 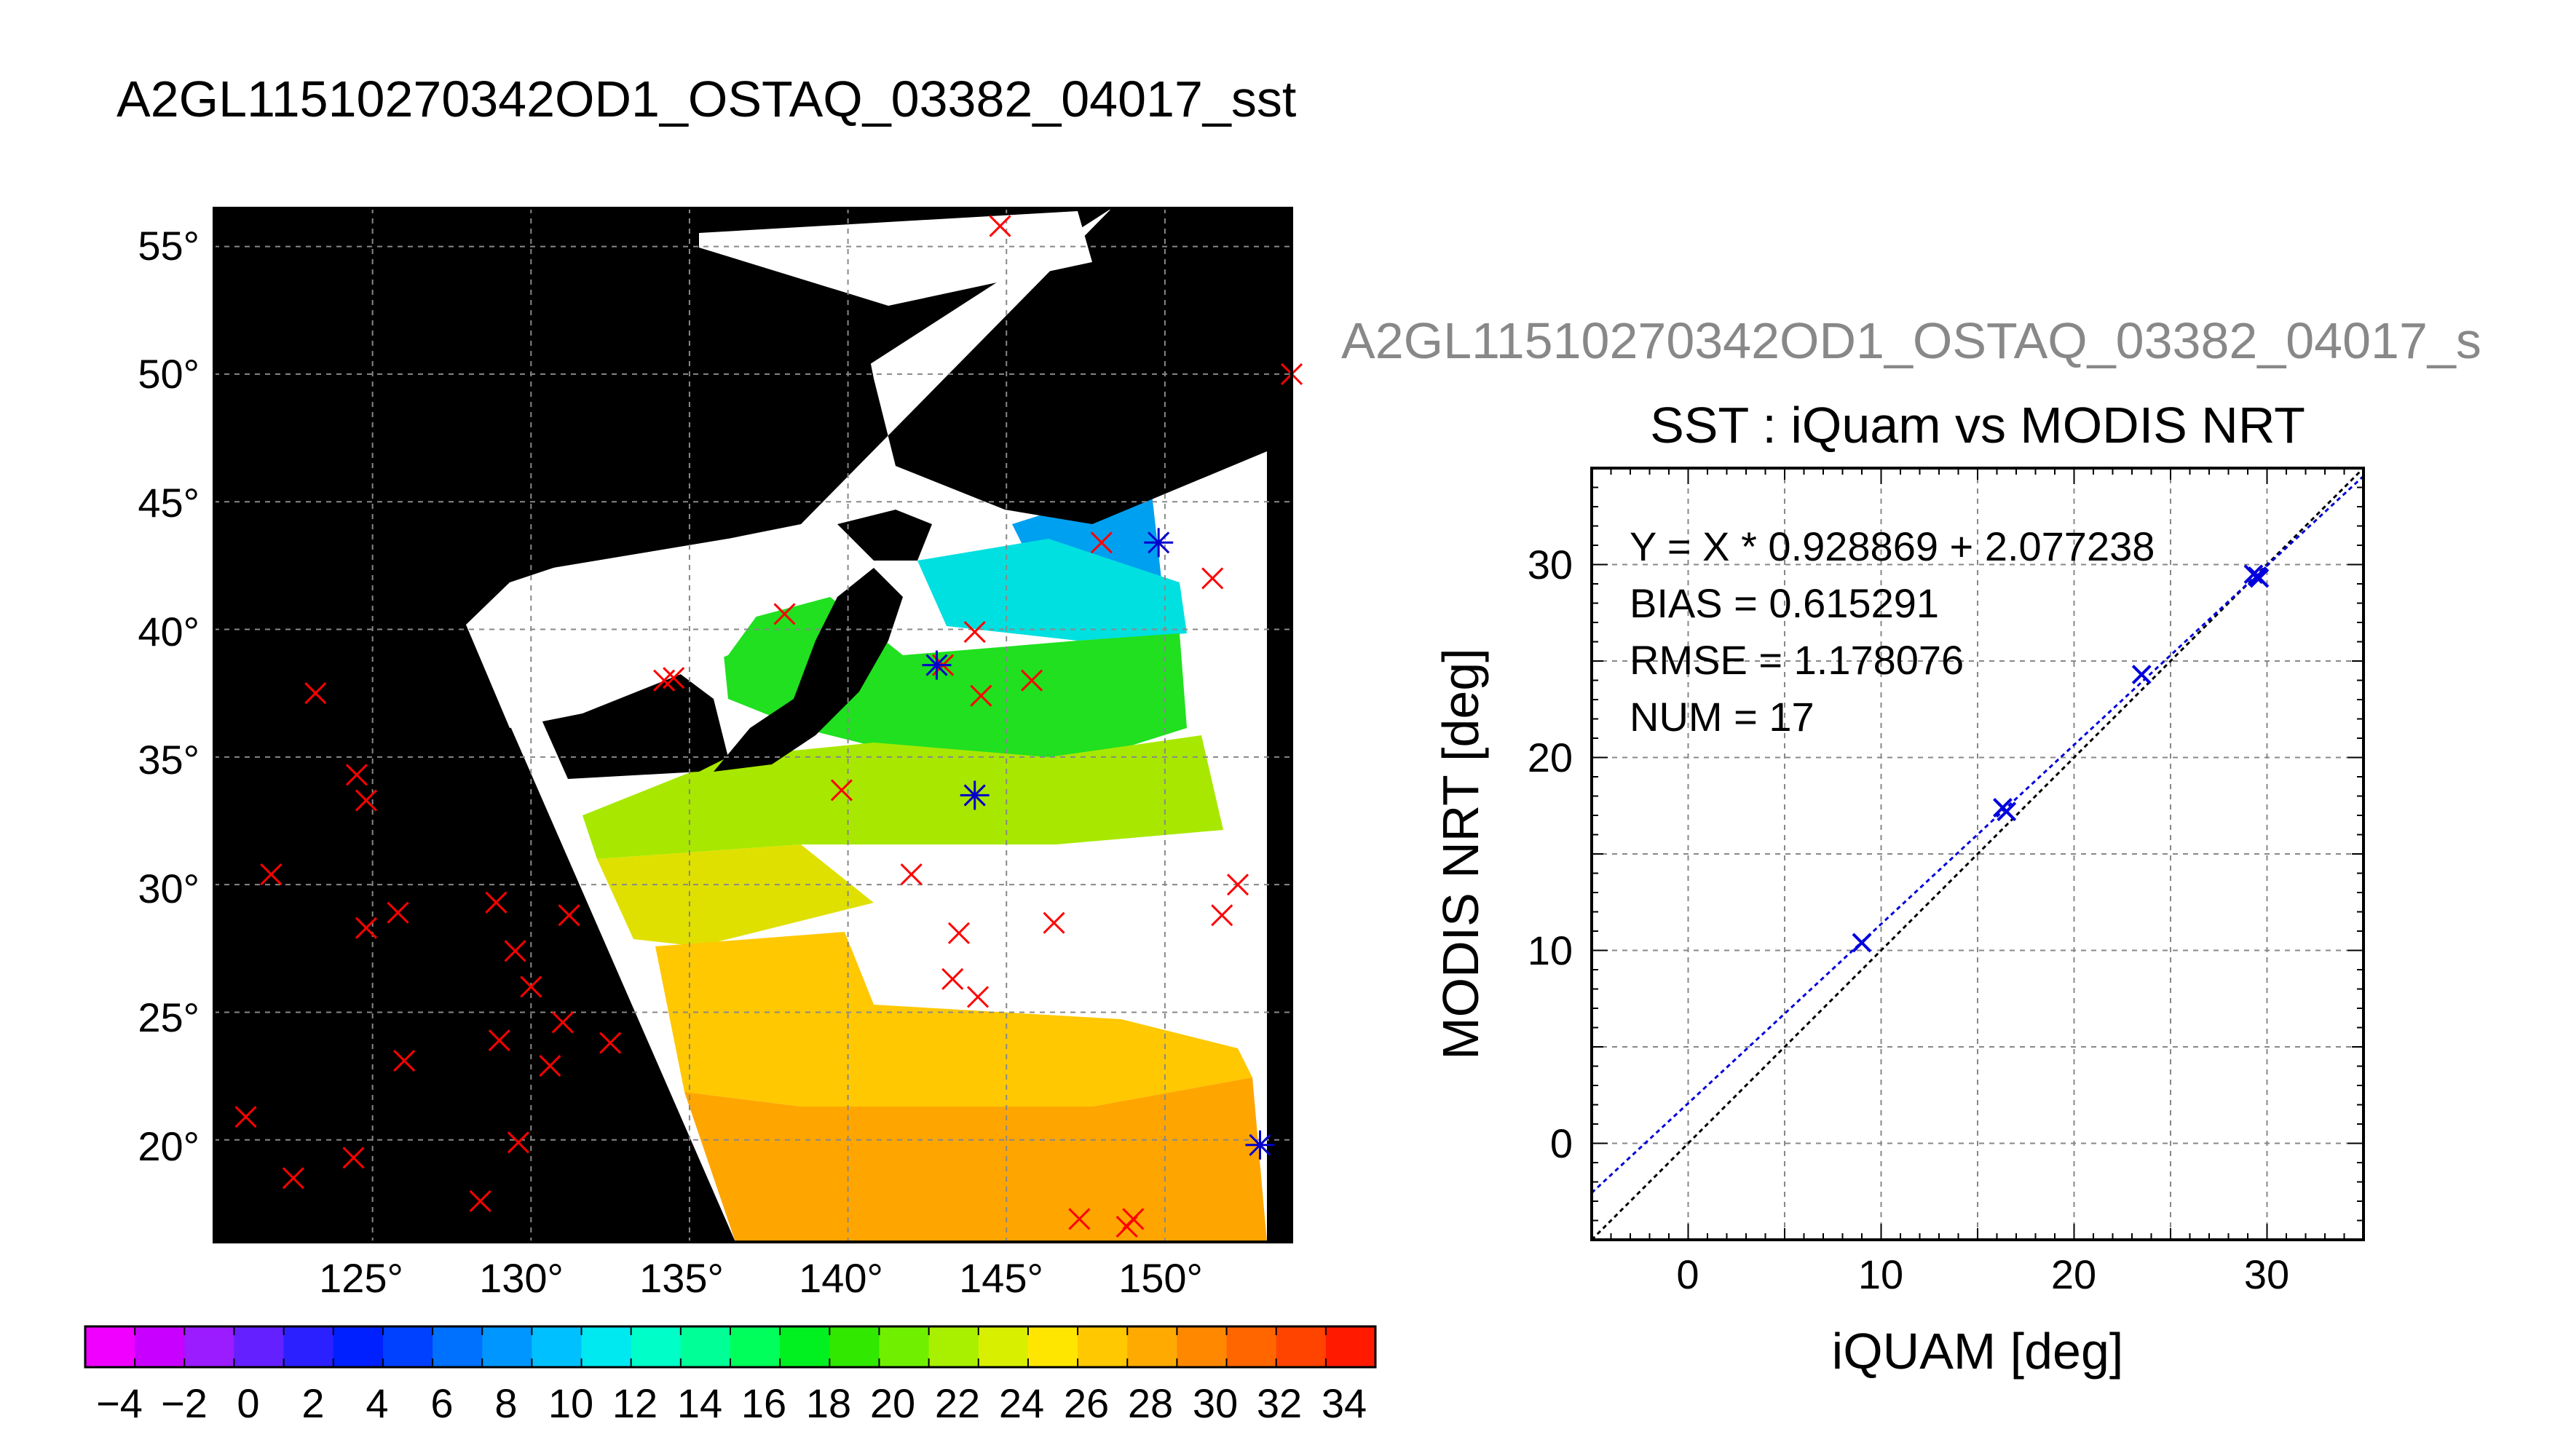 I want to click on y-tick-label: 30, so click(x=1550, y=564).